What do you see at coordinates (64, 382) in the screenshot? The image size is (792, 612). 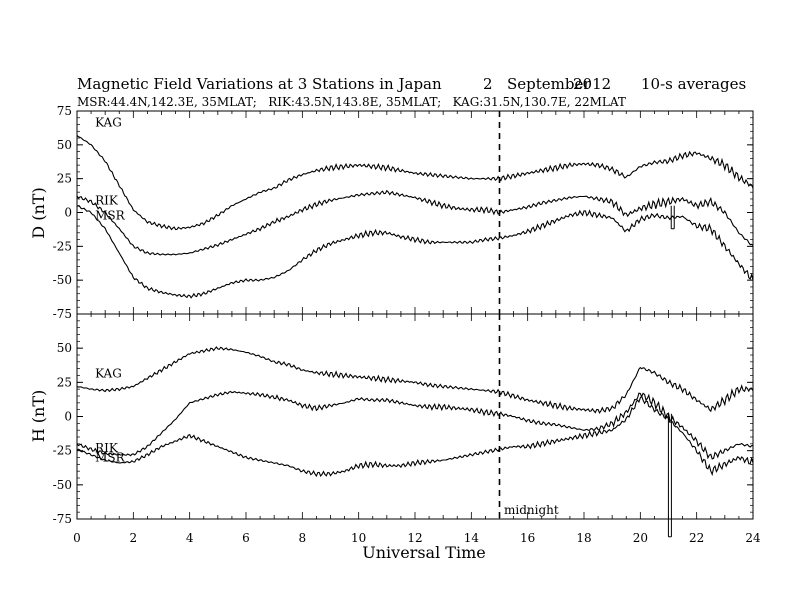 I see `h-ytick-label: 25` at bounding box center [64, 382].